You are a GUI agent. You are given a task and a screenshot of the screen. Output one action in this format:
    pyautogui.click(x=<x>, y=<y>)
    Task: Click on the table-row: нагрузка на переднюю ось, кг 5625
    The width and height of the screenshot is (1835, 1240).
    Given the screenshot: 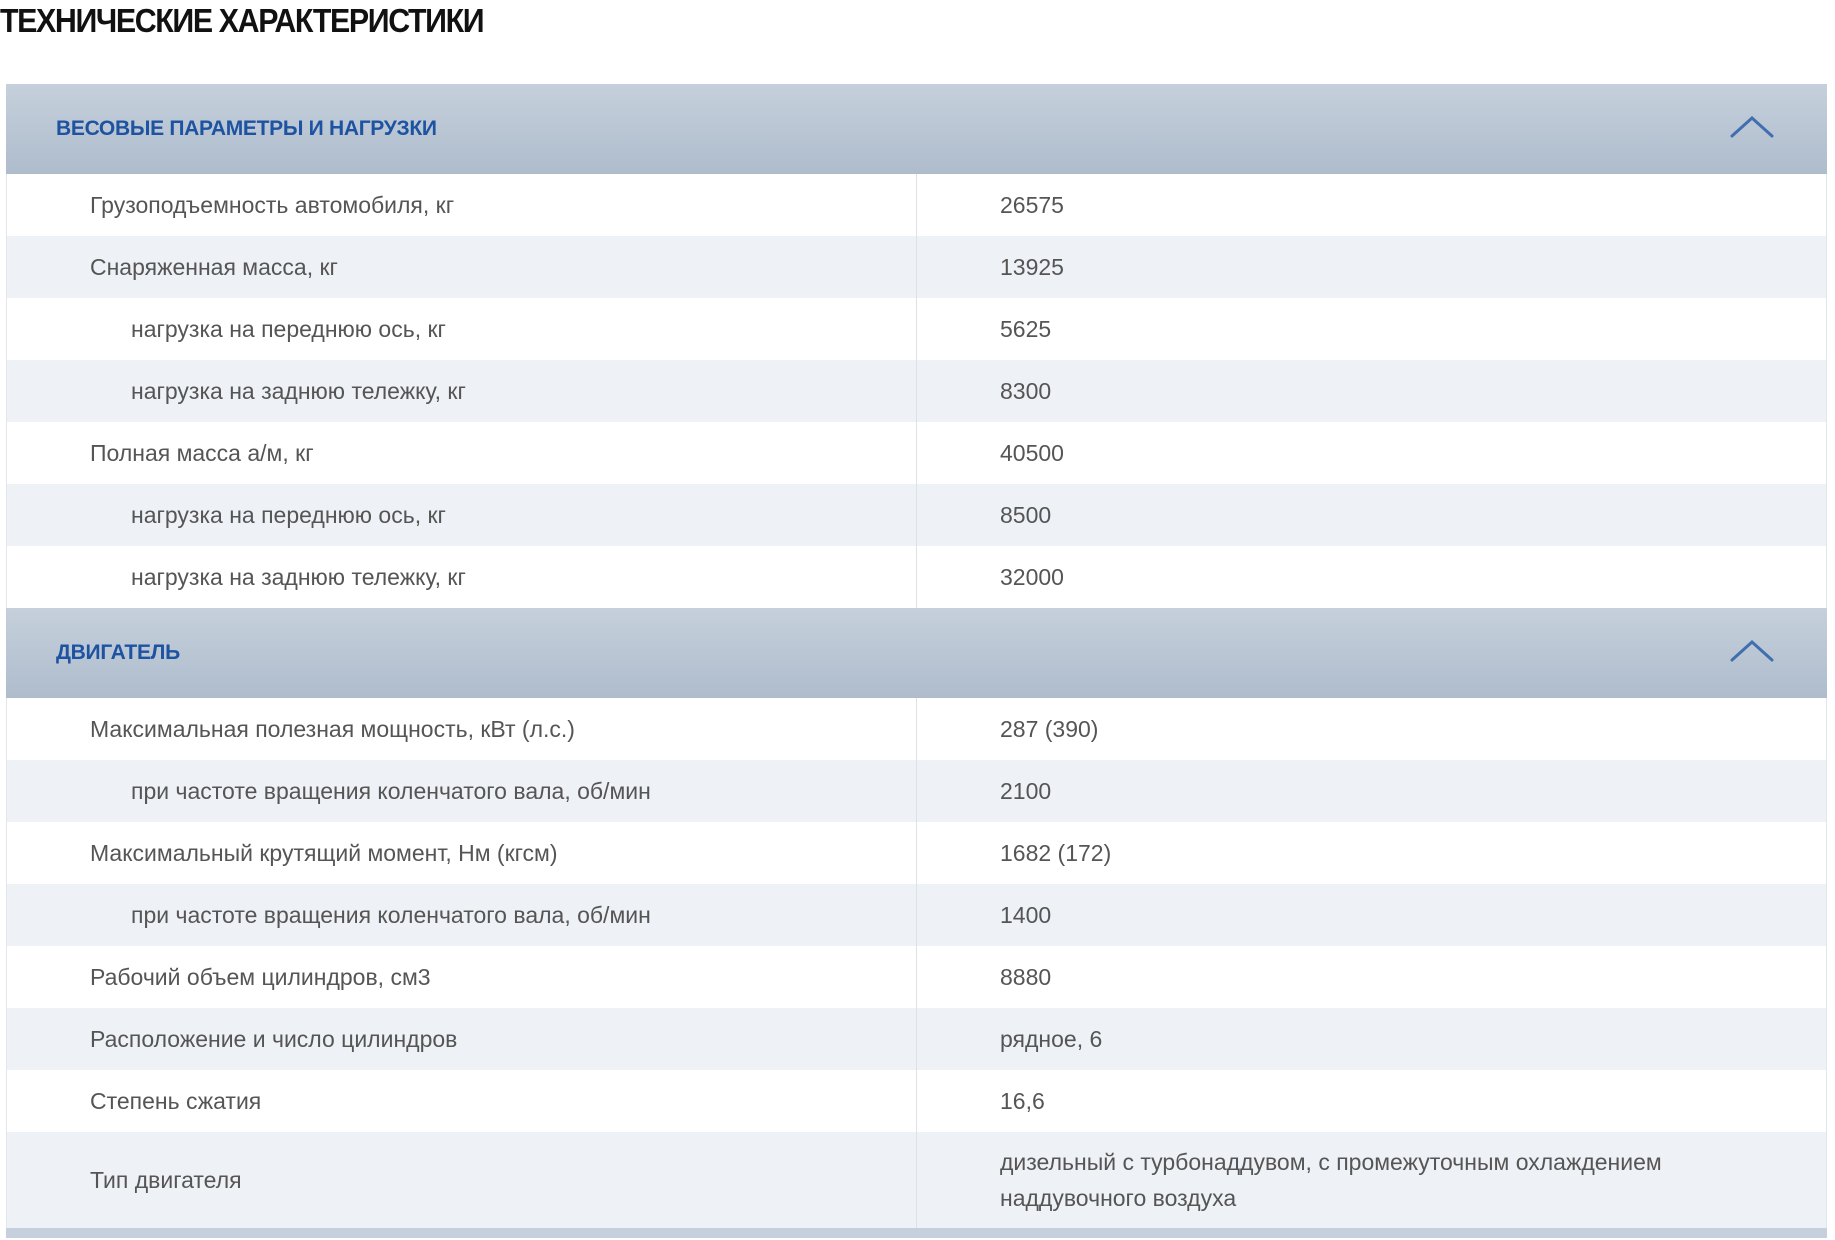 What is the action you would take?
    pyautogui.click(x=916, y=329)
    